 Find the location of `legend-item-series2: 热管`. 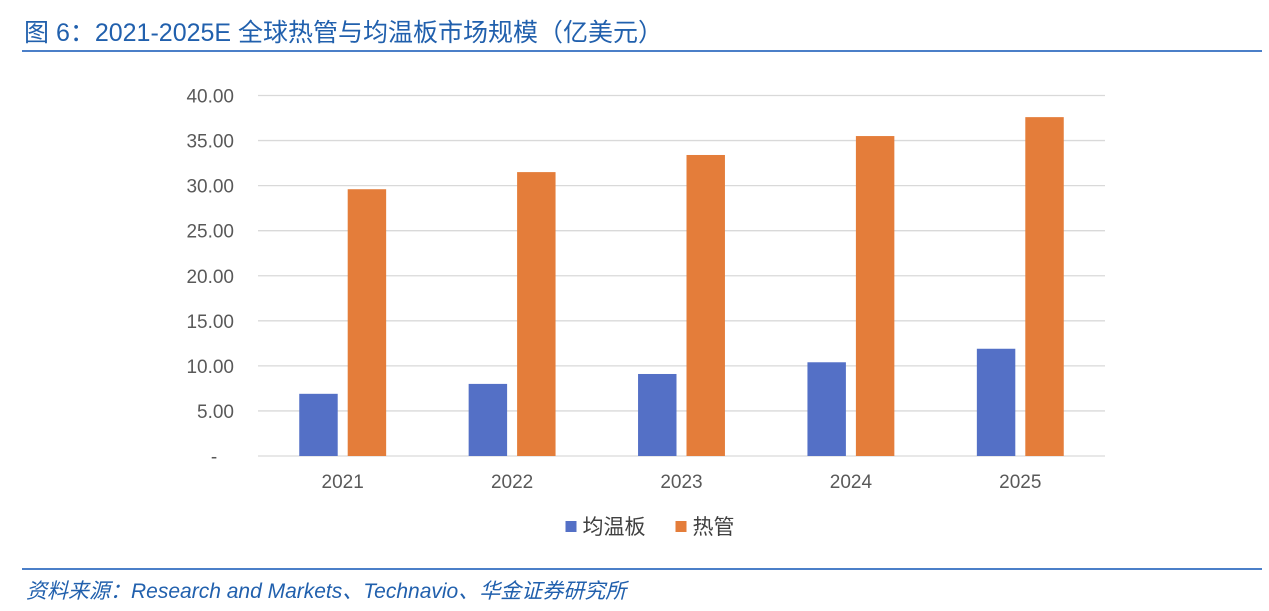

legend-item-series2: 热管 is located at coordinates (705, 527).